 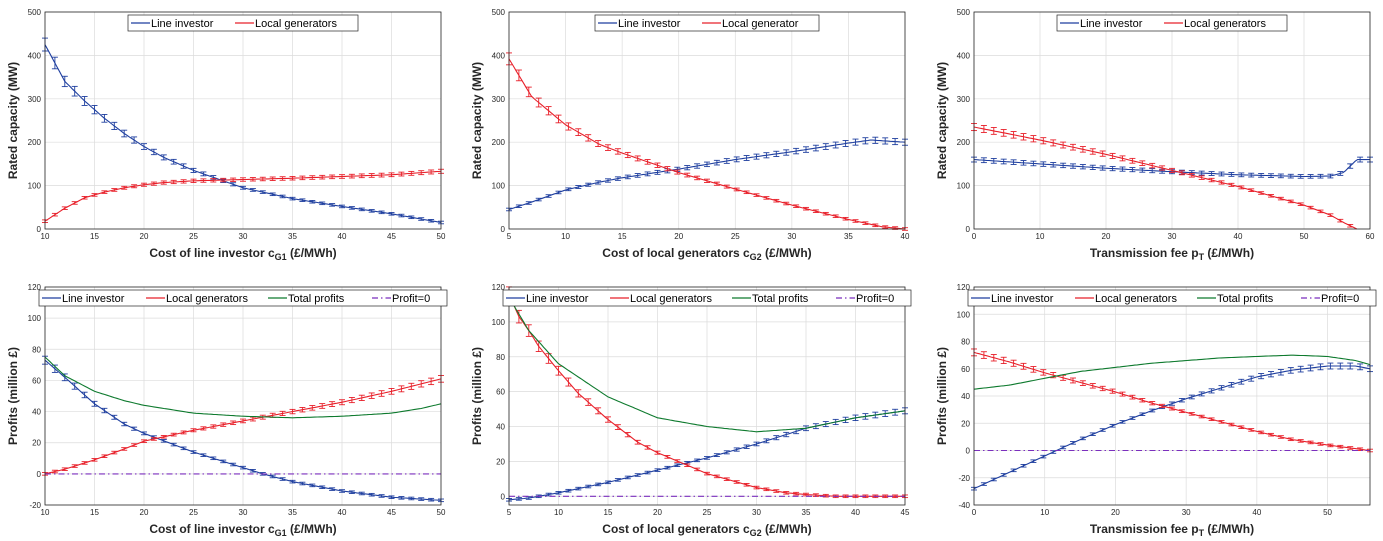 I want to click on legend-label-3: Total profits, so click(x=316, y=299).